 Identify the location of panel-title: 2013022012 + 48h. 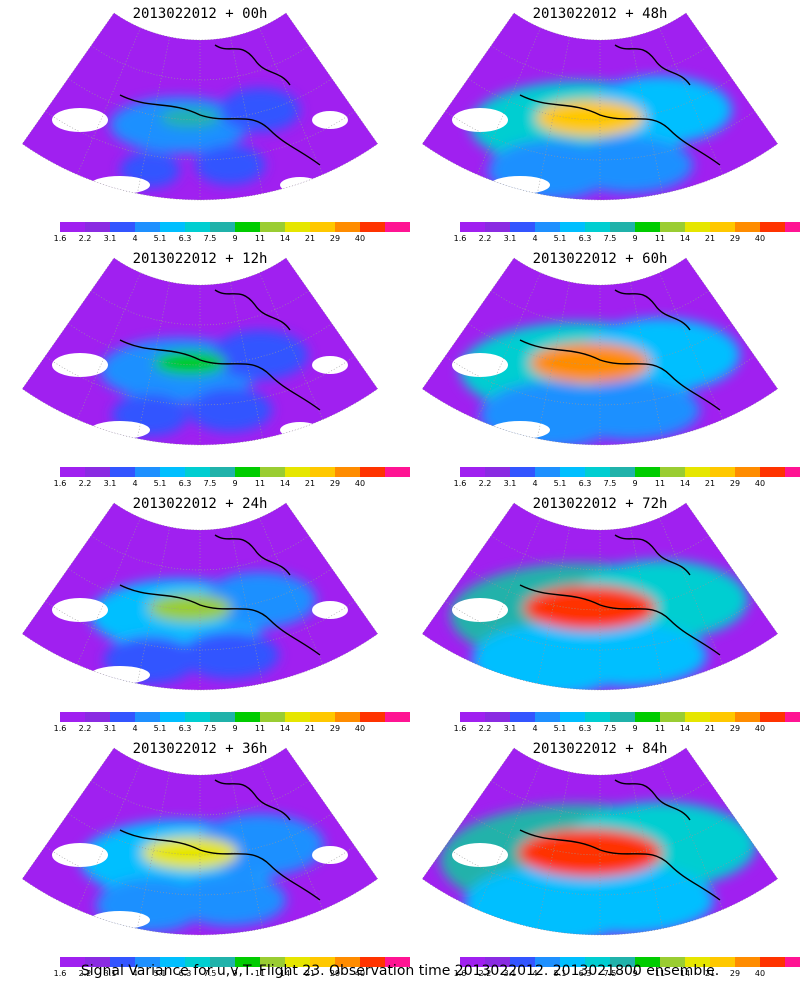
(600, 14).